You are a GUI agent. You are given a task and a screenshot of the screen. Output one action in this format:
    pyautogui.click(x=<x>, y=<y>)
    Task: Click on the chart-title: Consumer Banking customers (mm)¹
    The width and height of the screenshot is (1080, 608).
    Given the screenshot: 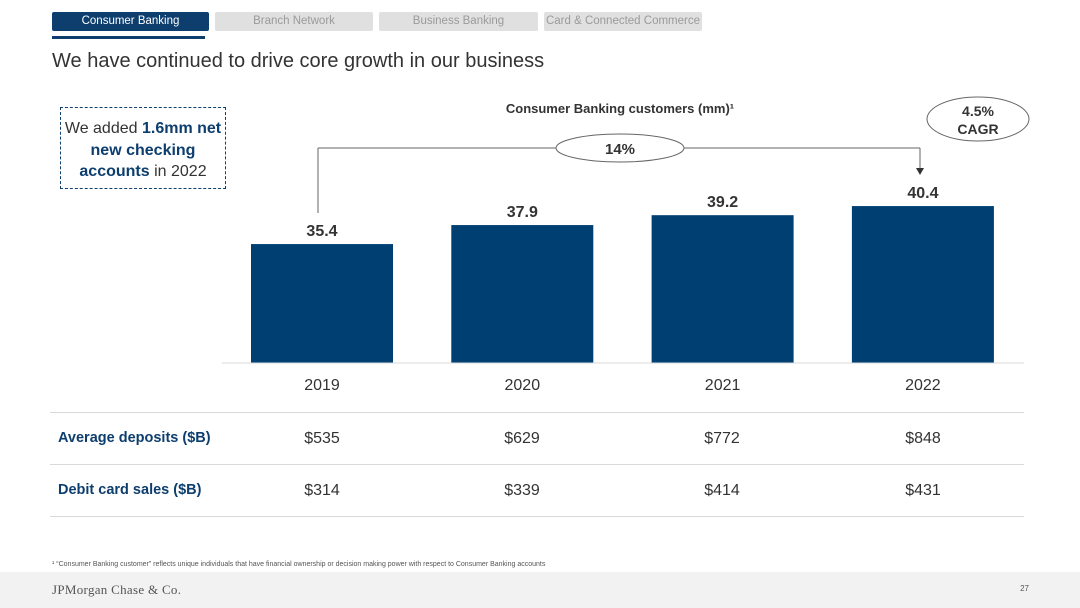 What is the action you would take?
    pyautogui.click(x=620, y=108)
    